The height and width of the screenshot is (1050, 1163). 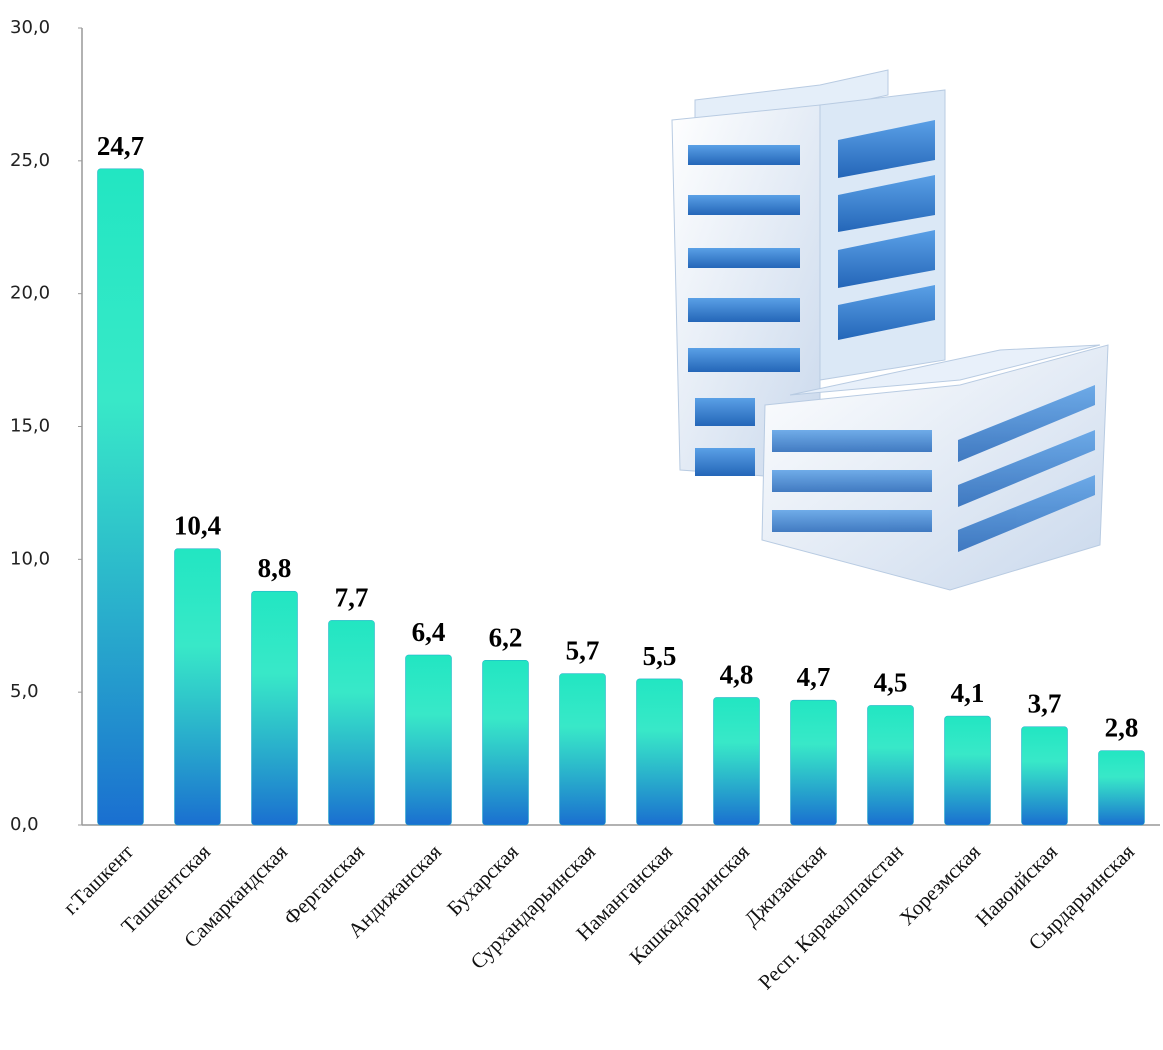 I want to click on y-tick-label: 15,0, so click(x=30, y=426).